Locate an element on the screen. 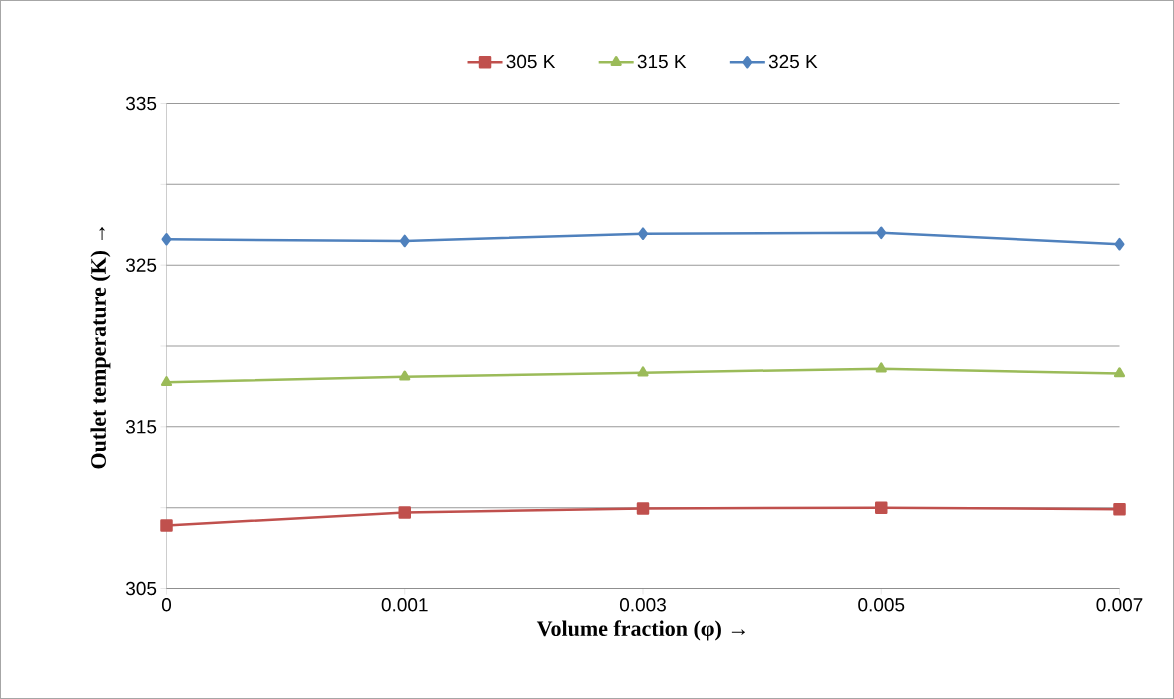 The width and height of the screenshot is (1174, 699). y-tick-label: 335 is located at coordinates (141, 103).